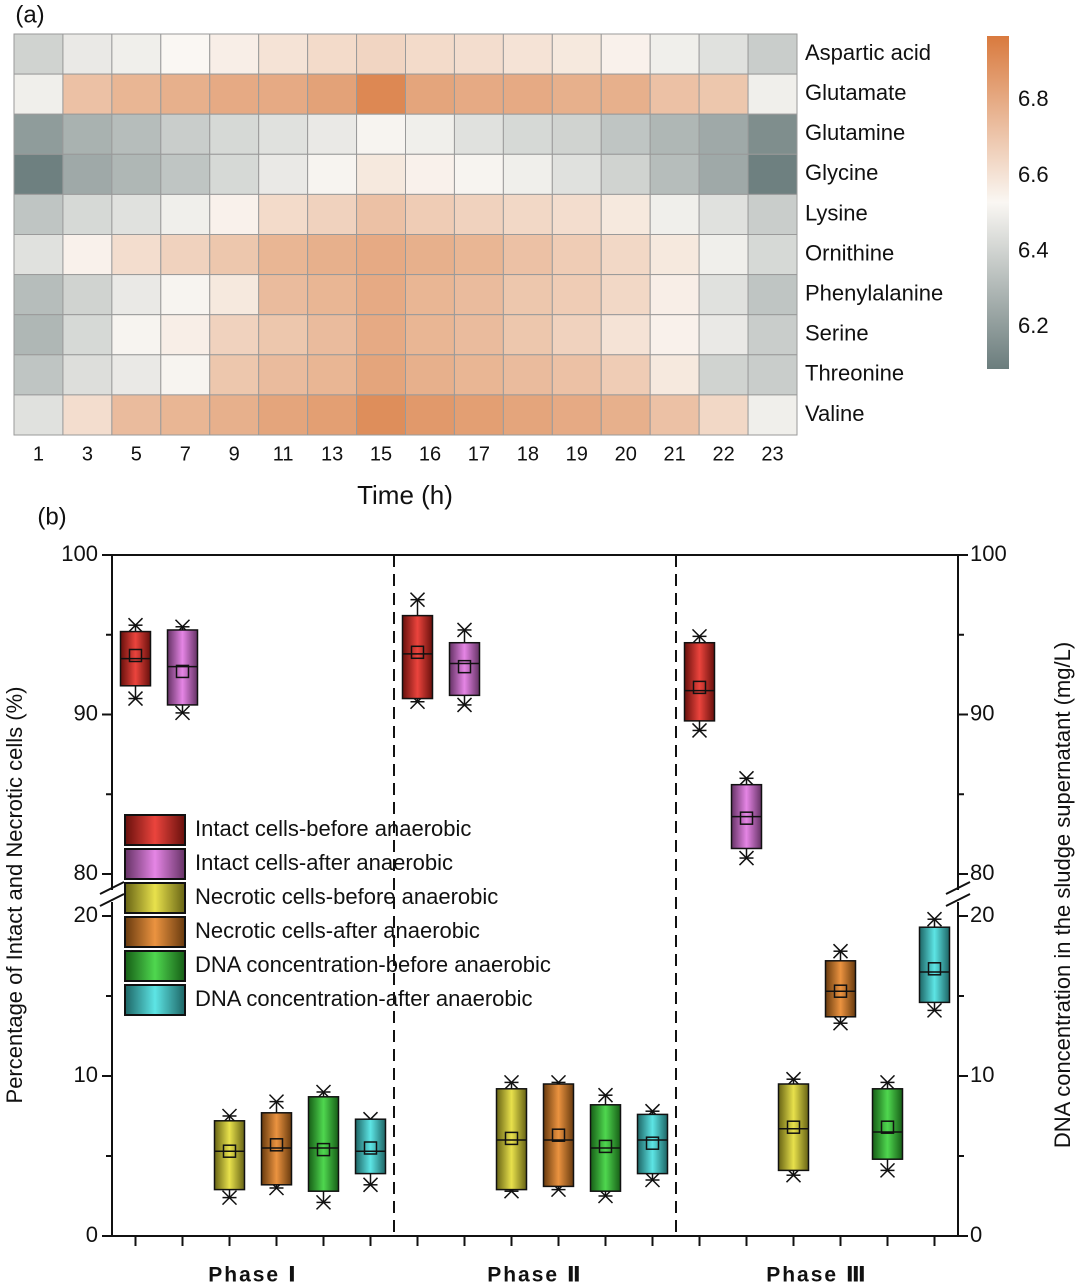  I want to click on y2-tick-label: 80, so click(982, 872).